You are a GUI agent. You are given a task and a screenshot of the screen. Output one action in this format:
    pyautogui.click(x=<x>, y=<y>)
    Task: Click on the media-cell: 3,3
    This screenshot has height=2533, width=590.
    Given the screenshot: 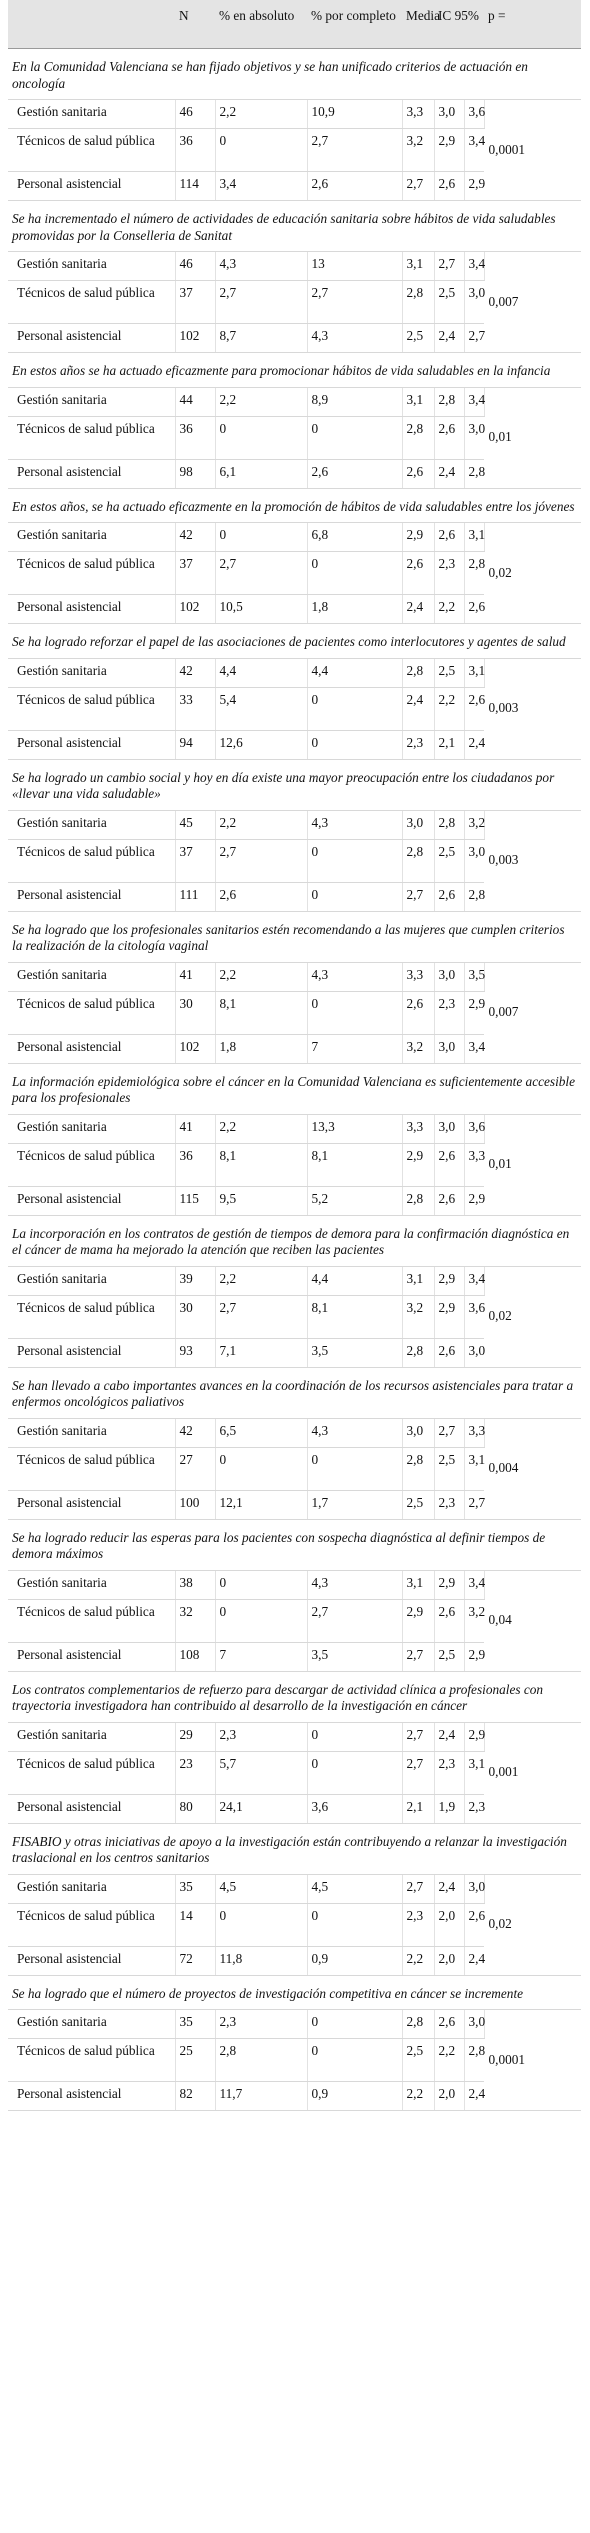 What is the action you would take?
    pyautogui.click(x=418, y=1129)
    